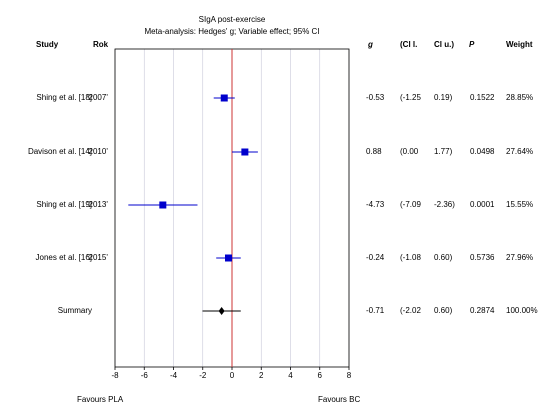 The width and height of the screenshot is (550, 416). I want to click on row-study: Shing et al. [19], so click(64, 204).